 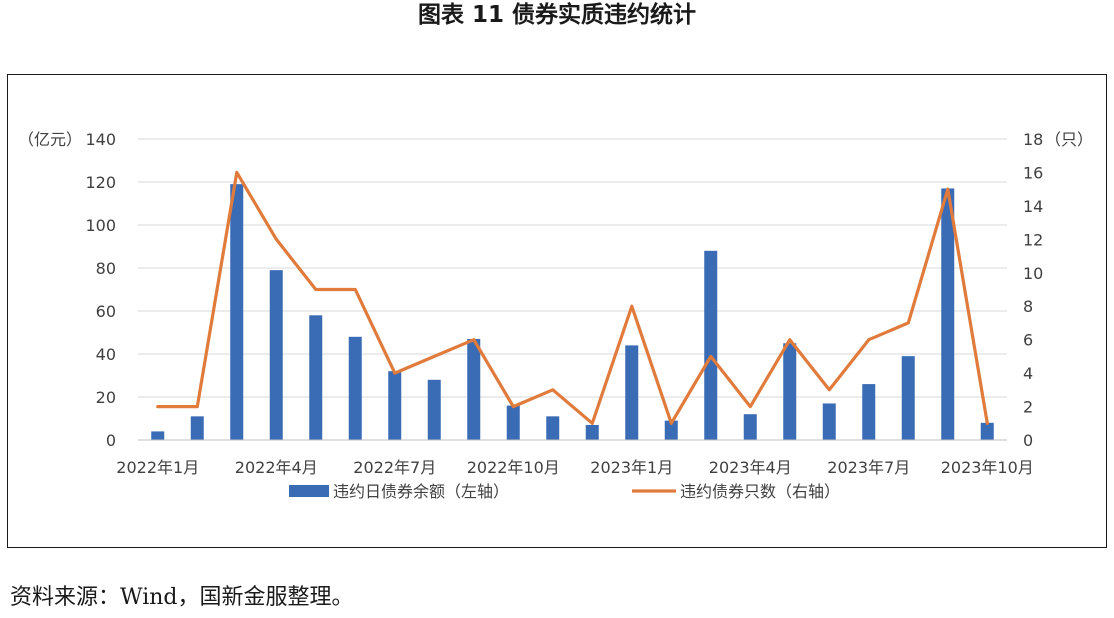 What do you see at coordinates (394, 467) in the screenshot?
I see `x-axis-tick-label: 2022年7月` at bounding box center [394, 467].